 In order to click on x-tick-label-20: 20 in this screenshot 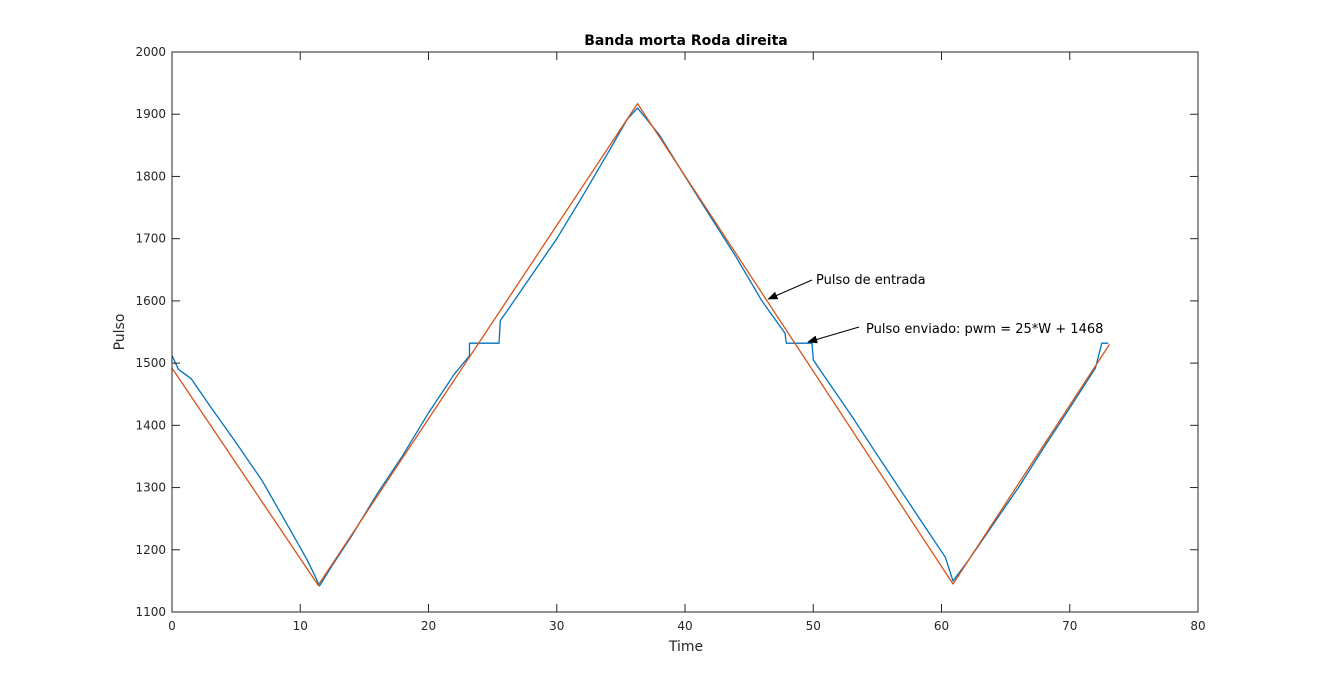, I will do `click(428, 626)`.